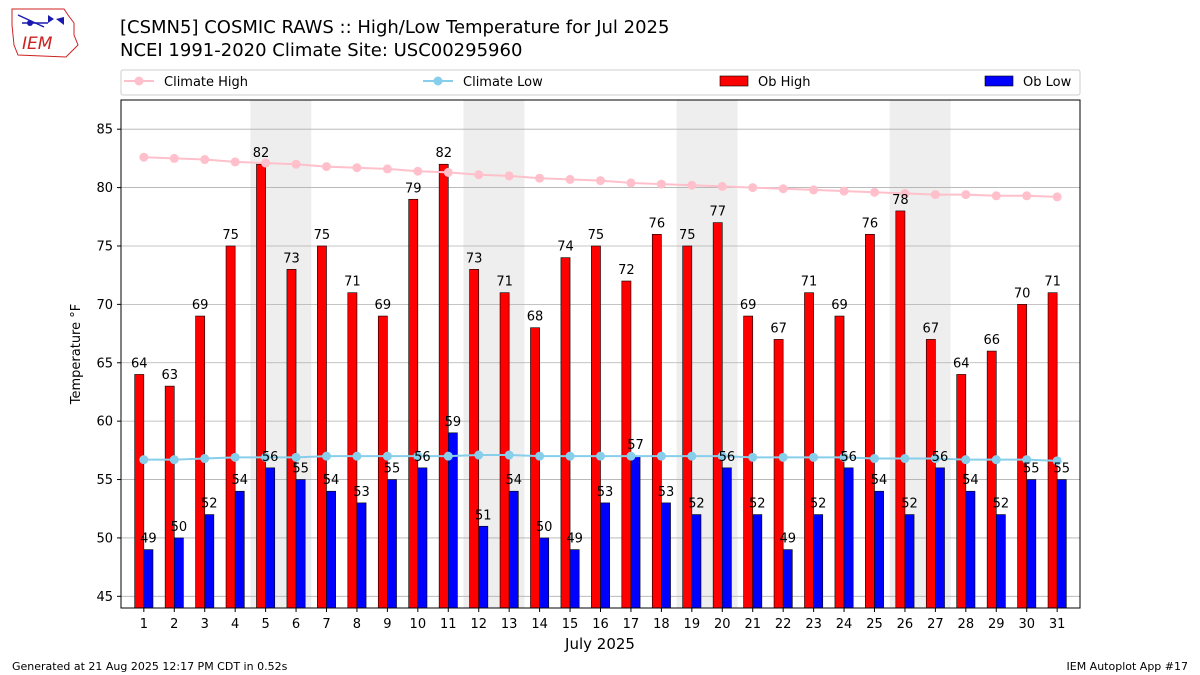 This screenshot has height=675, width=1200. I want to click on legend-ob-low-label: Ob Low, so click(1047, 82).